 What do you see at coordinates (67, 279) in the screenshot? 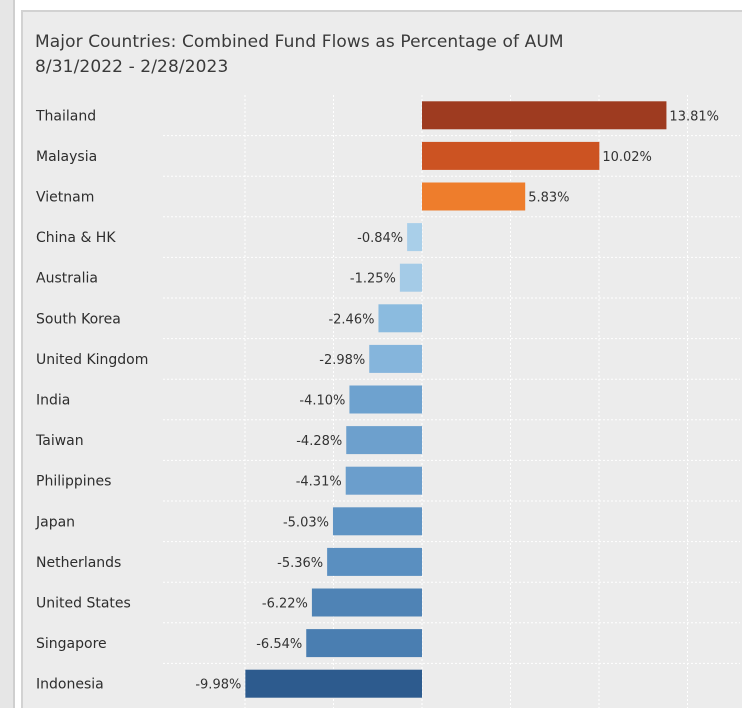
I see `category-label: Australia` at bounding box center [67, 279].